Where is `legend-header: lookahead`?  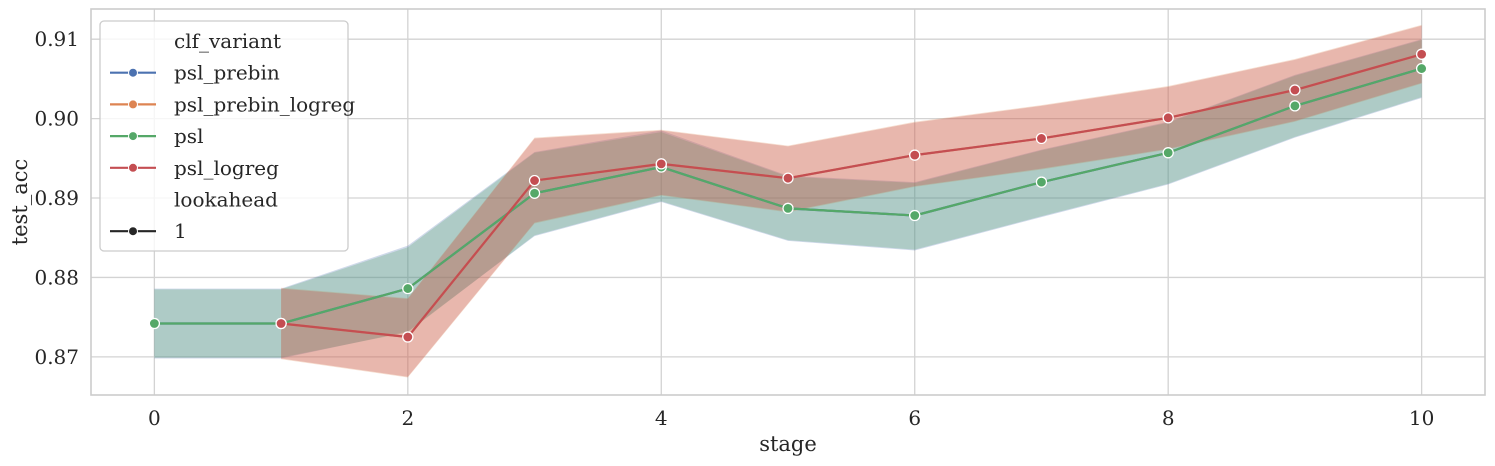
legend-header: lookahead is located at coordinates (226, 200).